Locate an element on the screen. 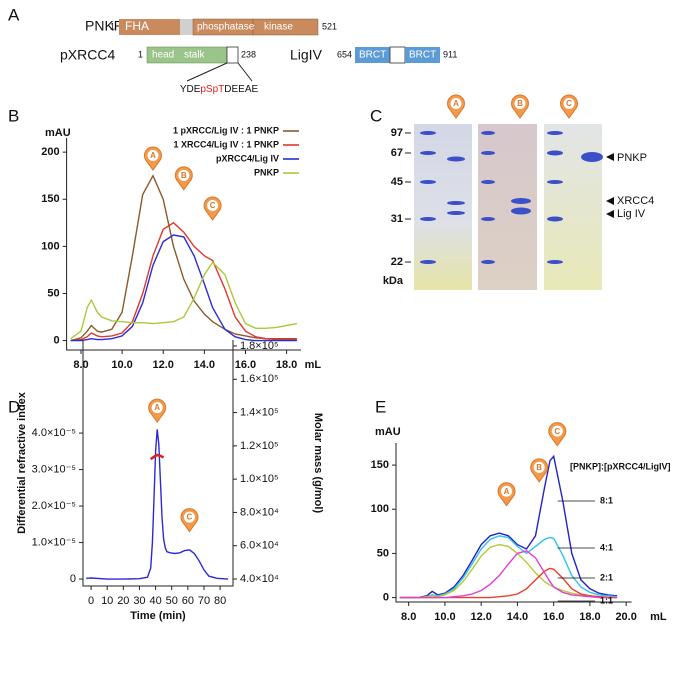 Image resolution: width=697 pixels, height=676 pixels. domain-label: stalk is located at coordinates (195, 55).